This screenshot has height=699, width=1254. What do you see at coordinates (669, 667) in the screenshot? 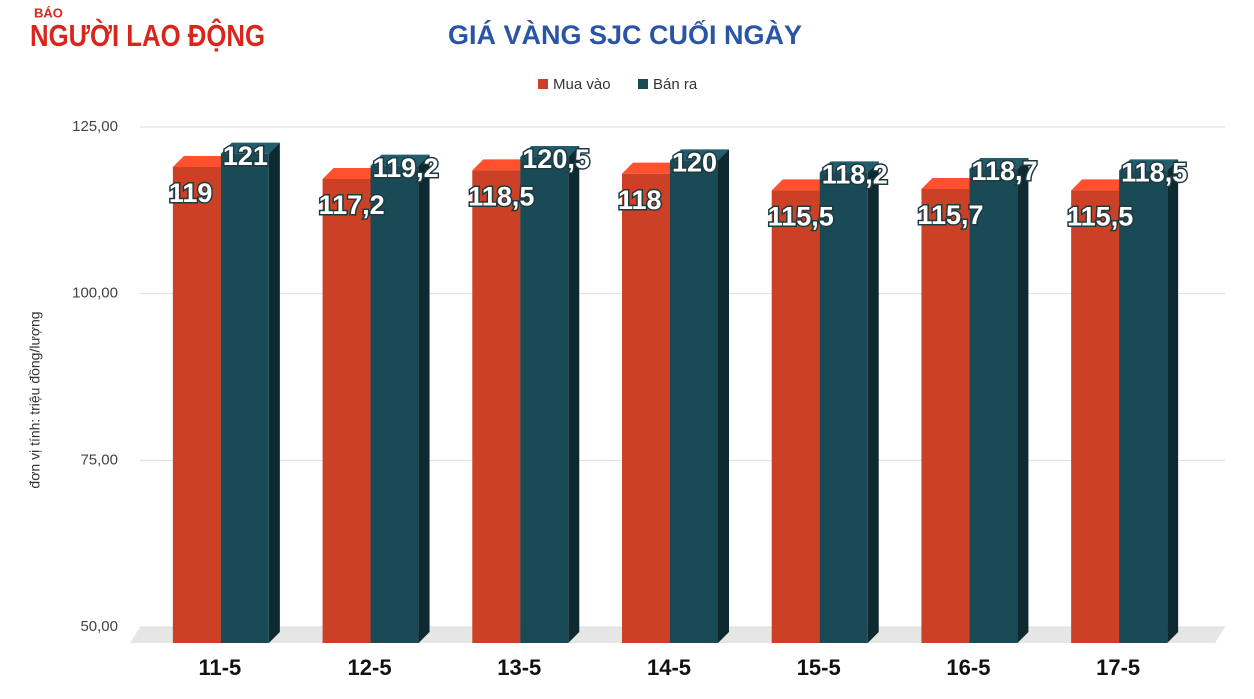
I see `x-tick-label: 14-5` at bounding box center [669, 667].